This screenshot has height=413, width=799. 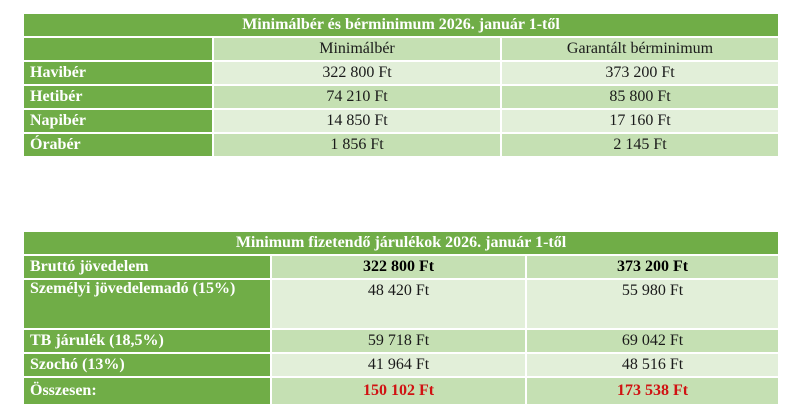 I want to click on table1-header-row: Minimálbér Garantált bérminimum, so click(x=401, y=49).